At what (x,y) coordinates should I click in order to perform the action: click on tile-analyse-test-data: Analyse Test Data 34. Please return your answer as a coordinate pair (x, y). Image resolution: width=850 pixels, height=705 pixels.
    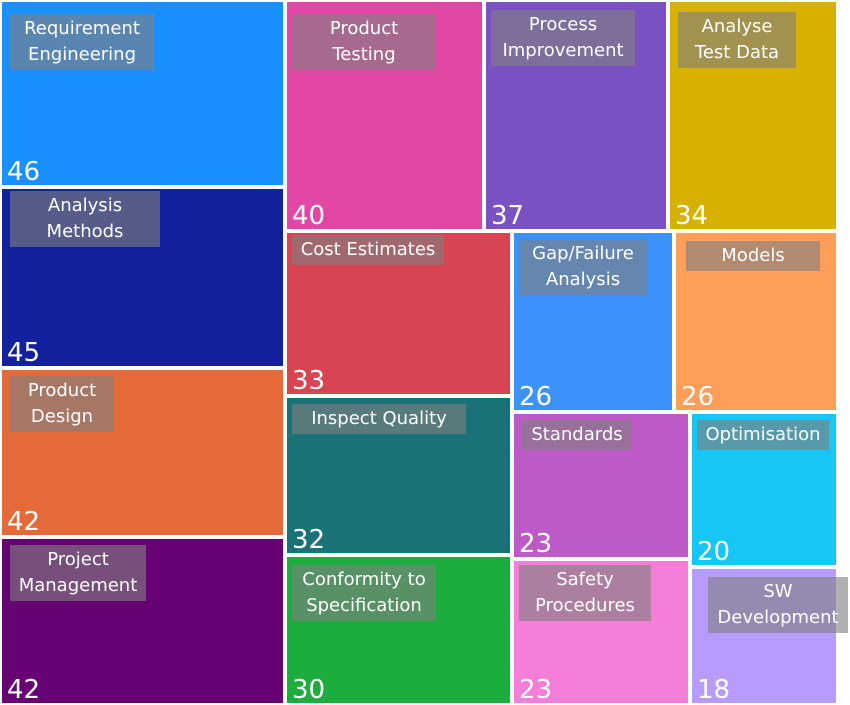
    Looking at the image, I should click on (753, 115).